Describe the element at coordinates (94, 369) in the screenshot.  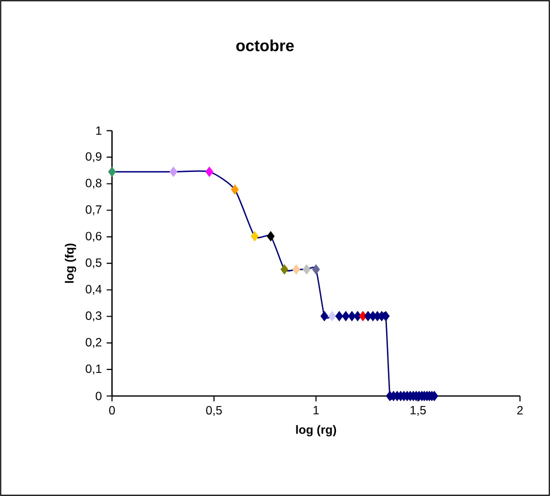
I see `y-tick-label: 0,1` at that location.